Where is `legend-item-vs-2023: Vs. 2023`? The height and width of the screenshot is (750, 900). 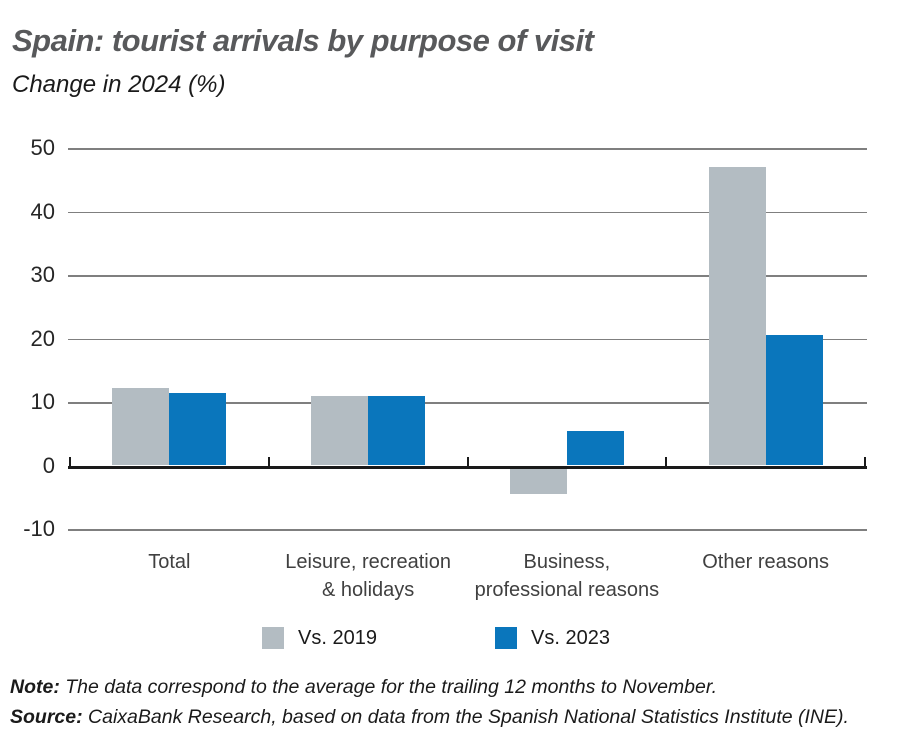 legend-item-vs-2023: Vs. 2023 is located at coordinates (552, 638).